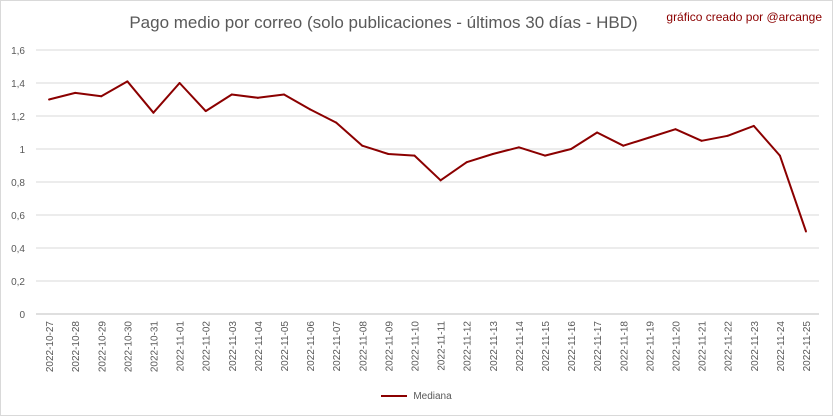 The width and height of the screenshot is (833, 416). What do you see at coordinates (389, 346) in the screenshot?
I see `x-tick-label: 2022-11-09` at bounding box center [389, 346].